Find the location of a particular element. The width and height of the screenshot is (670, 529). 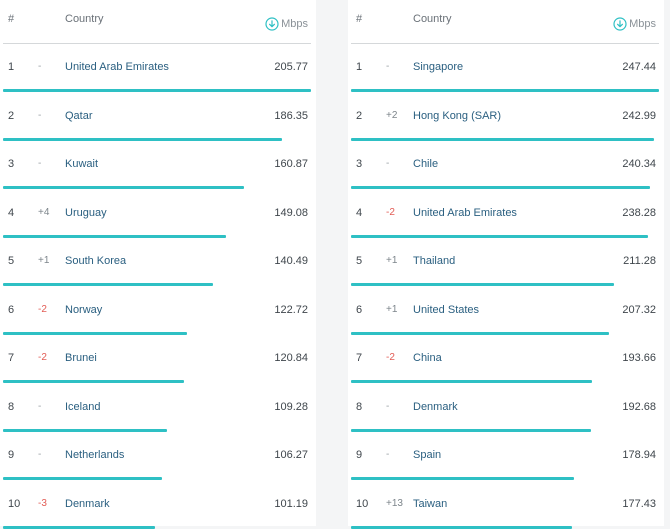

speed-value: 109.28 is located at coordinates (291, 407).